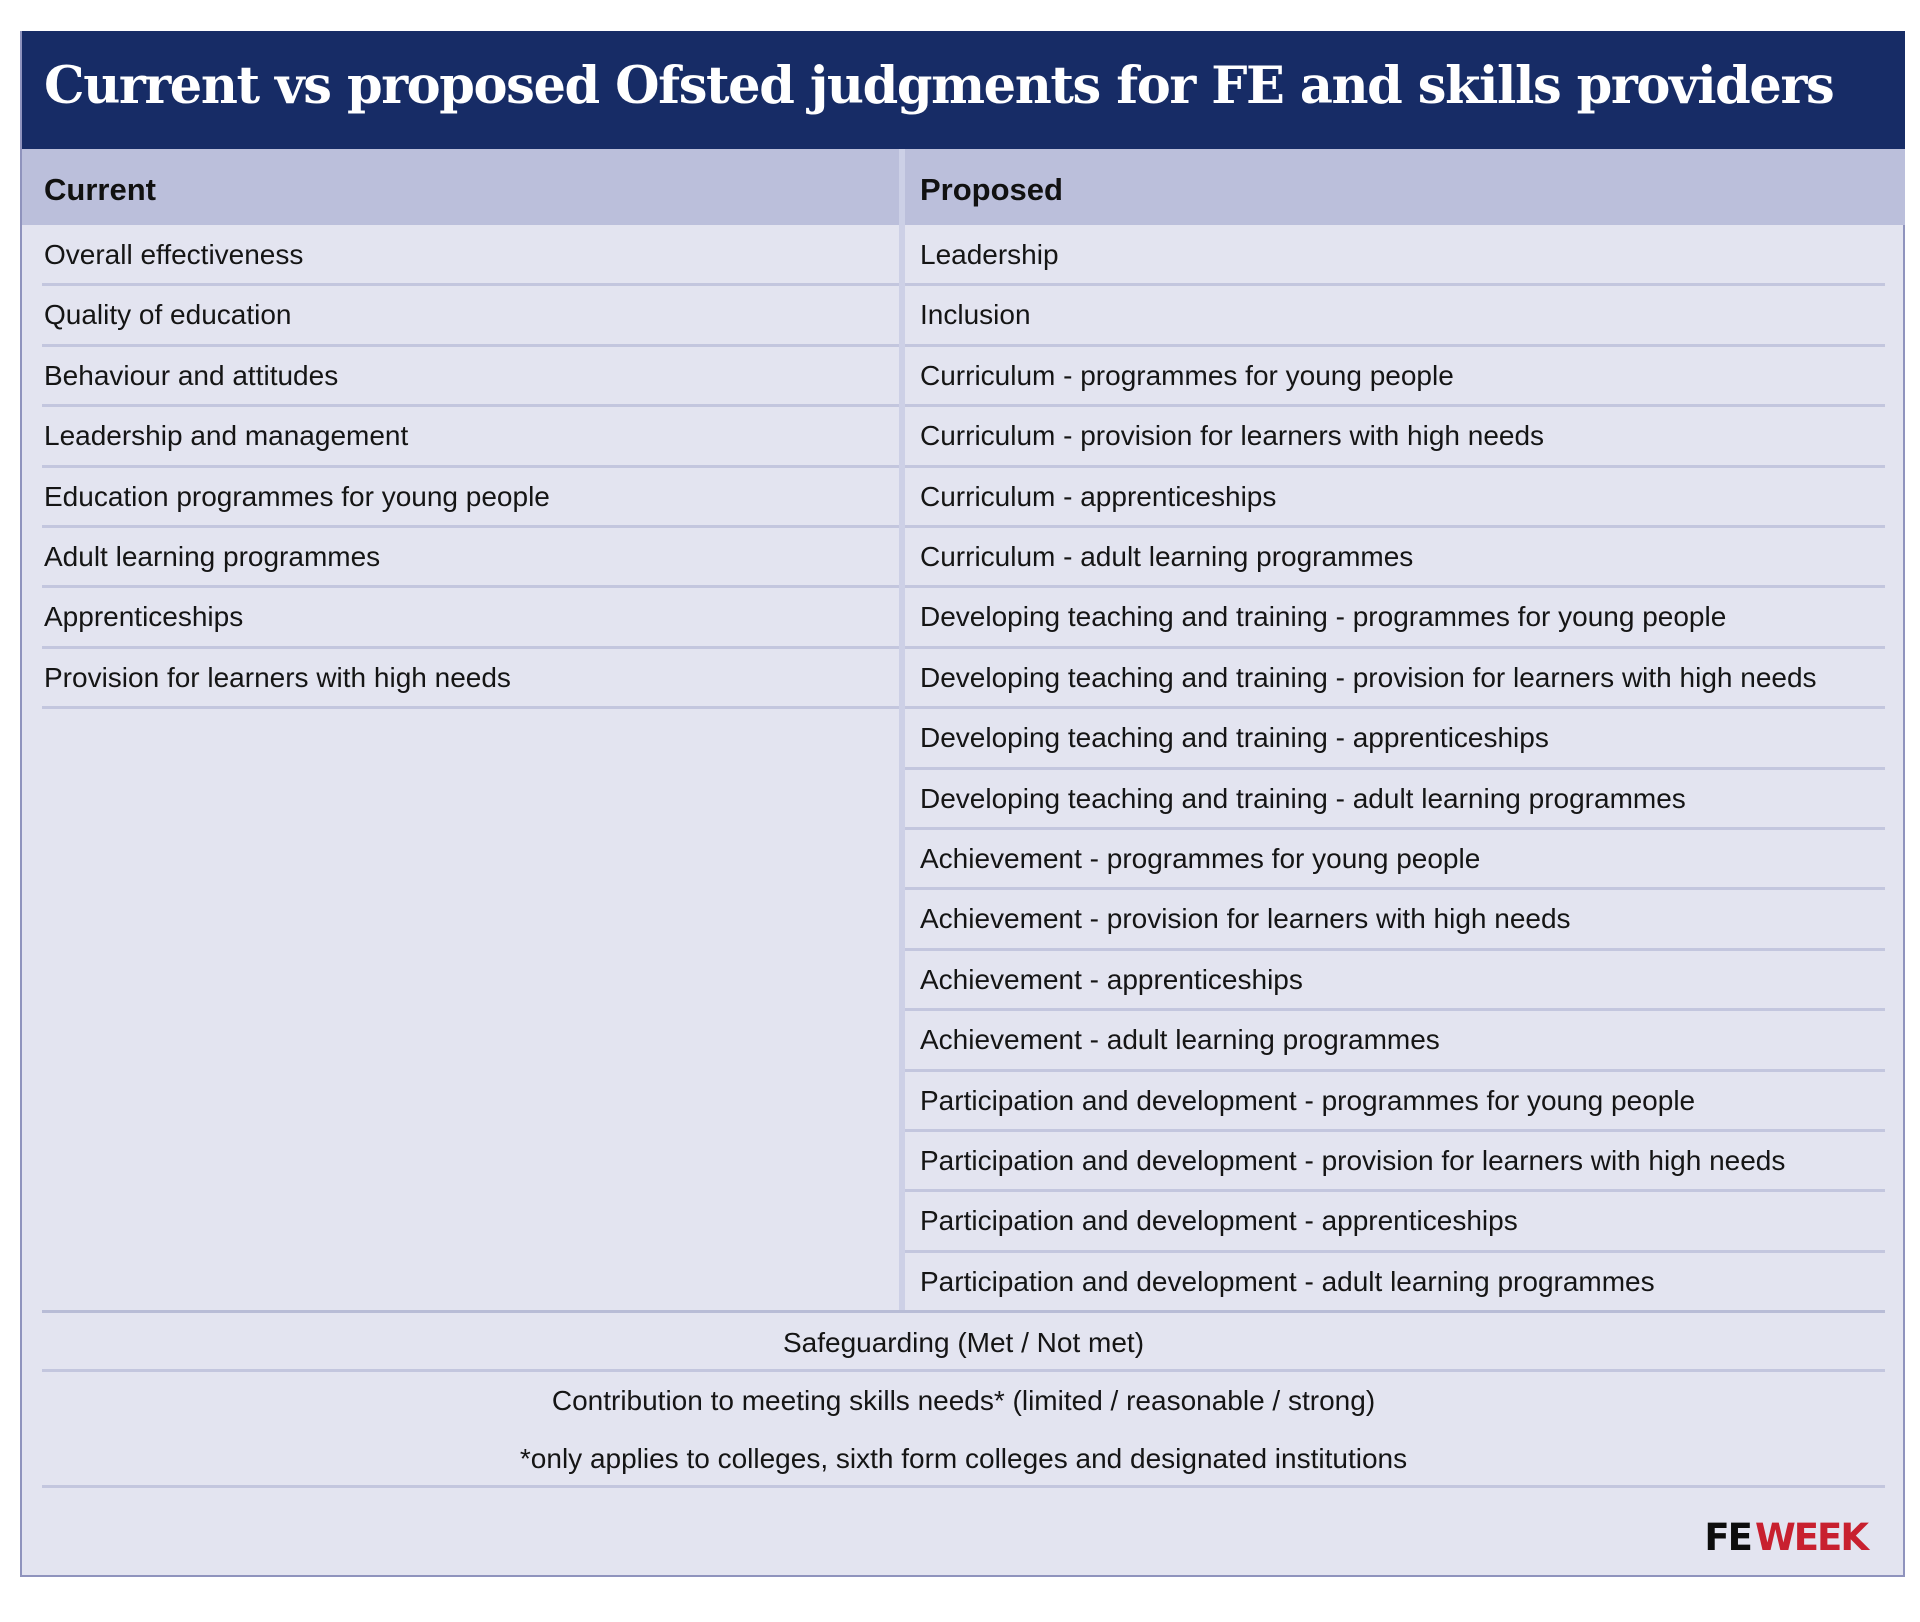 This screenshot has height=1622, width=1920. What do you see at coordinates (1098, 496) in the screenshot?
I see `proposed-item: Curriculum - apprenticeships` at bounding box center [1098, 496].